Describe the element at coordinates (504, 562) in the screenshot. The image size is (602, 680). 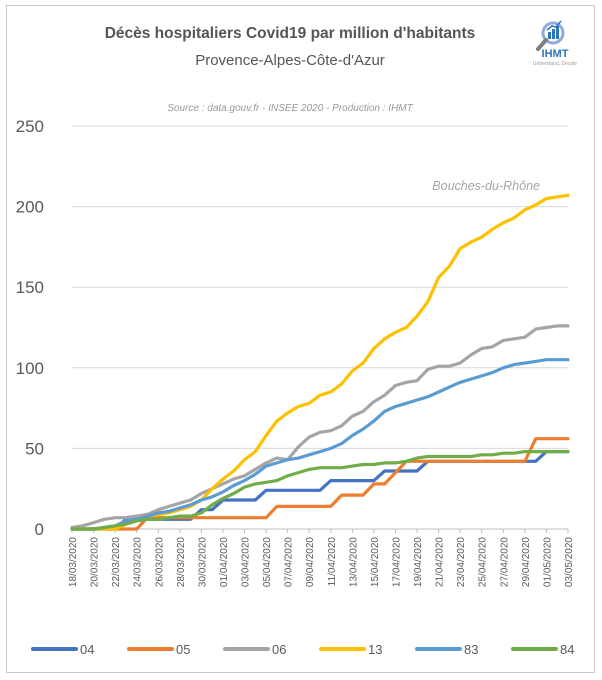
I see `x-tick-label: 27/04/2020` at that location.